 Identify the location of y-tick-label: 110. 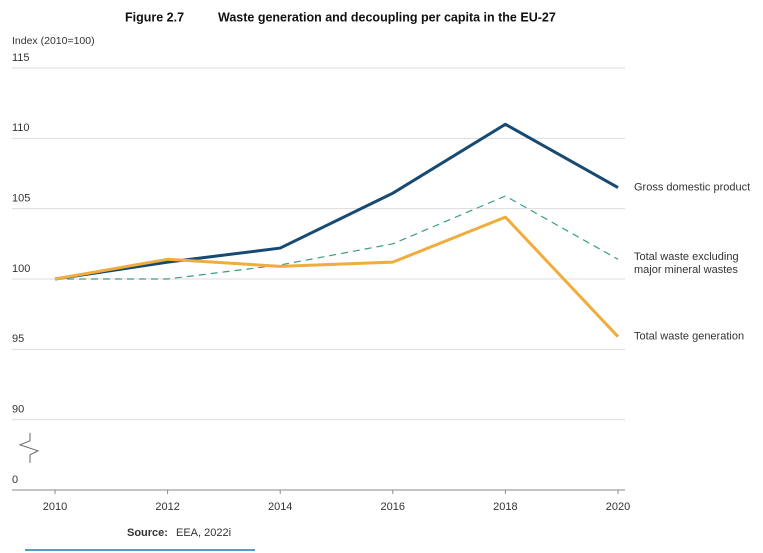
(21, 128).